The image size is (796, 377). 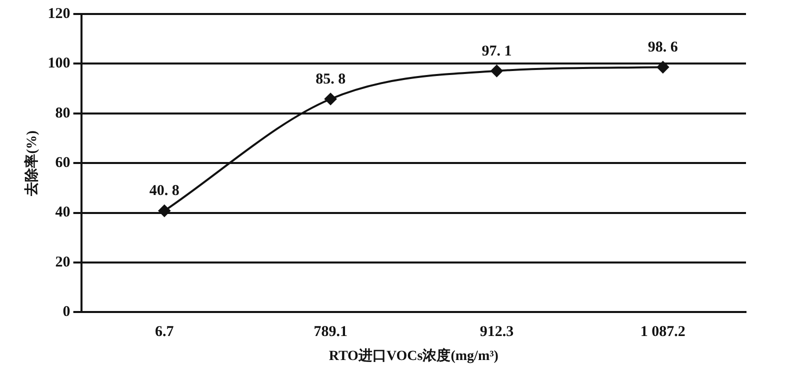 What do you see at coordinates (663, 332) in the screenshot?
I see `x-tick-label: 1 087.2` at bounding box center [663, 332].